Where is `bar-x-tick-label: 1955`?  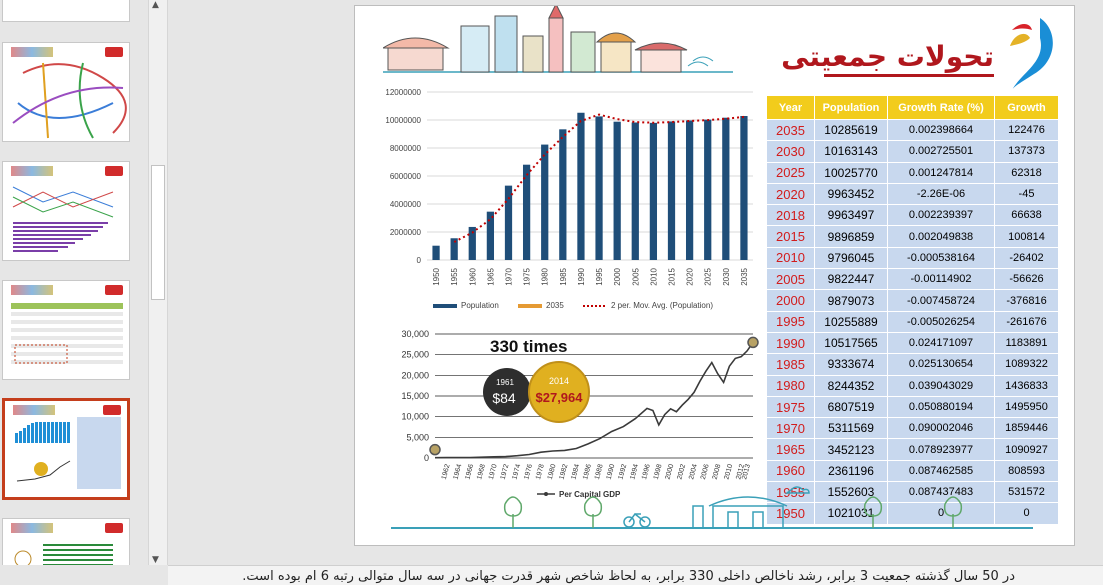 bar-x-tick-label: 1955 is located at coordinates (454, 276).